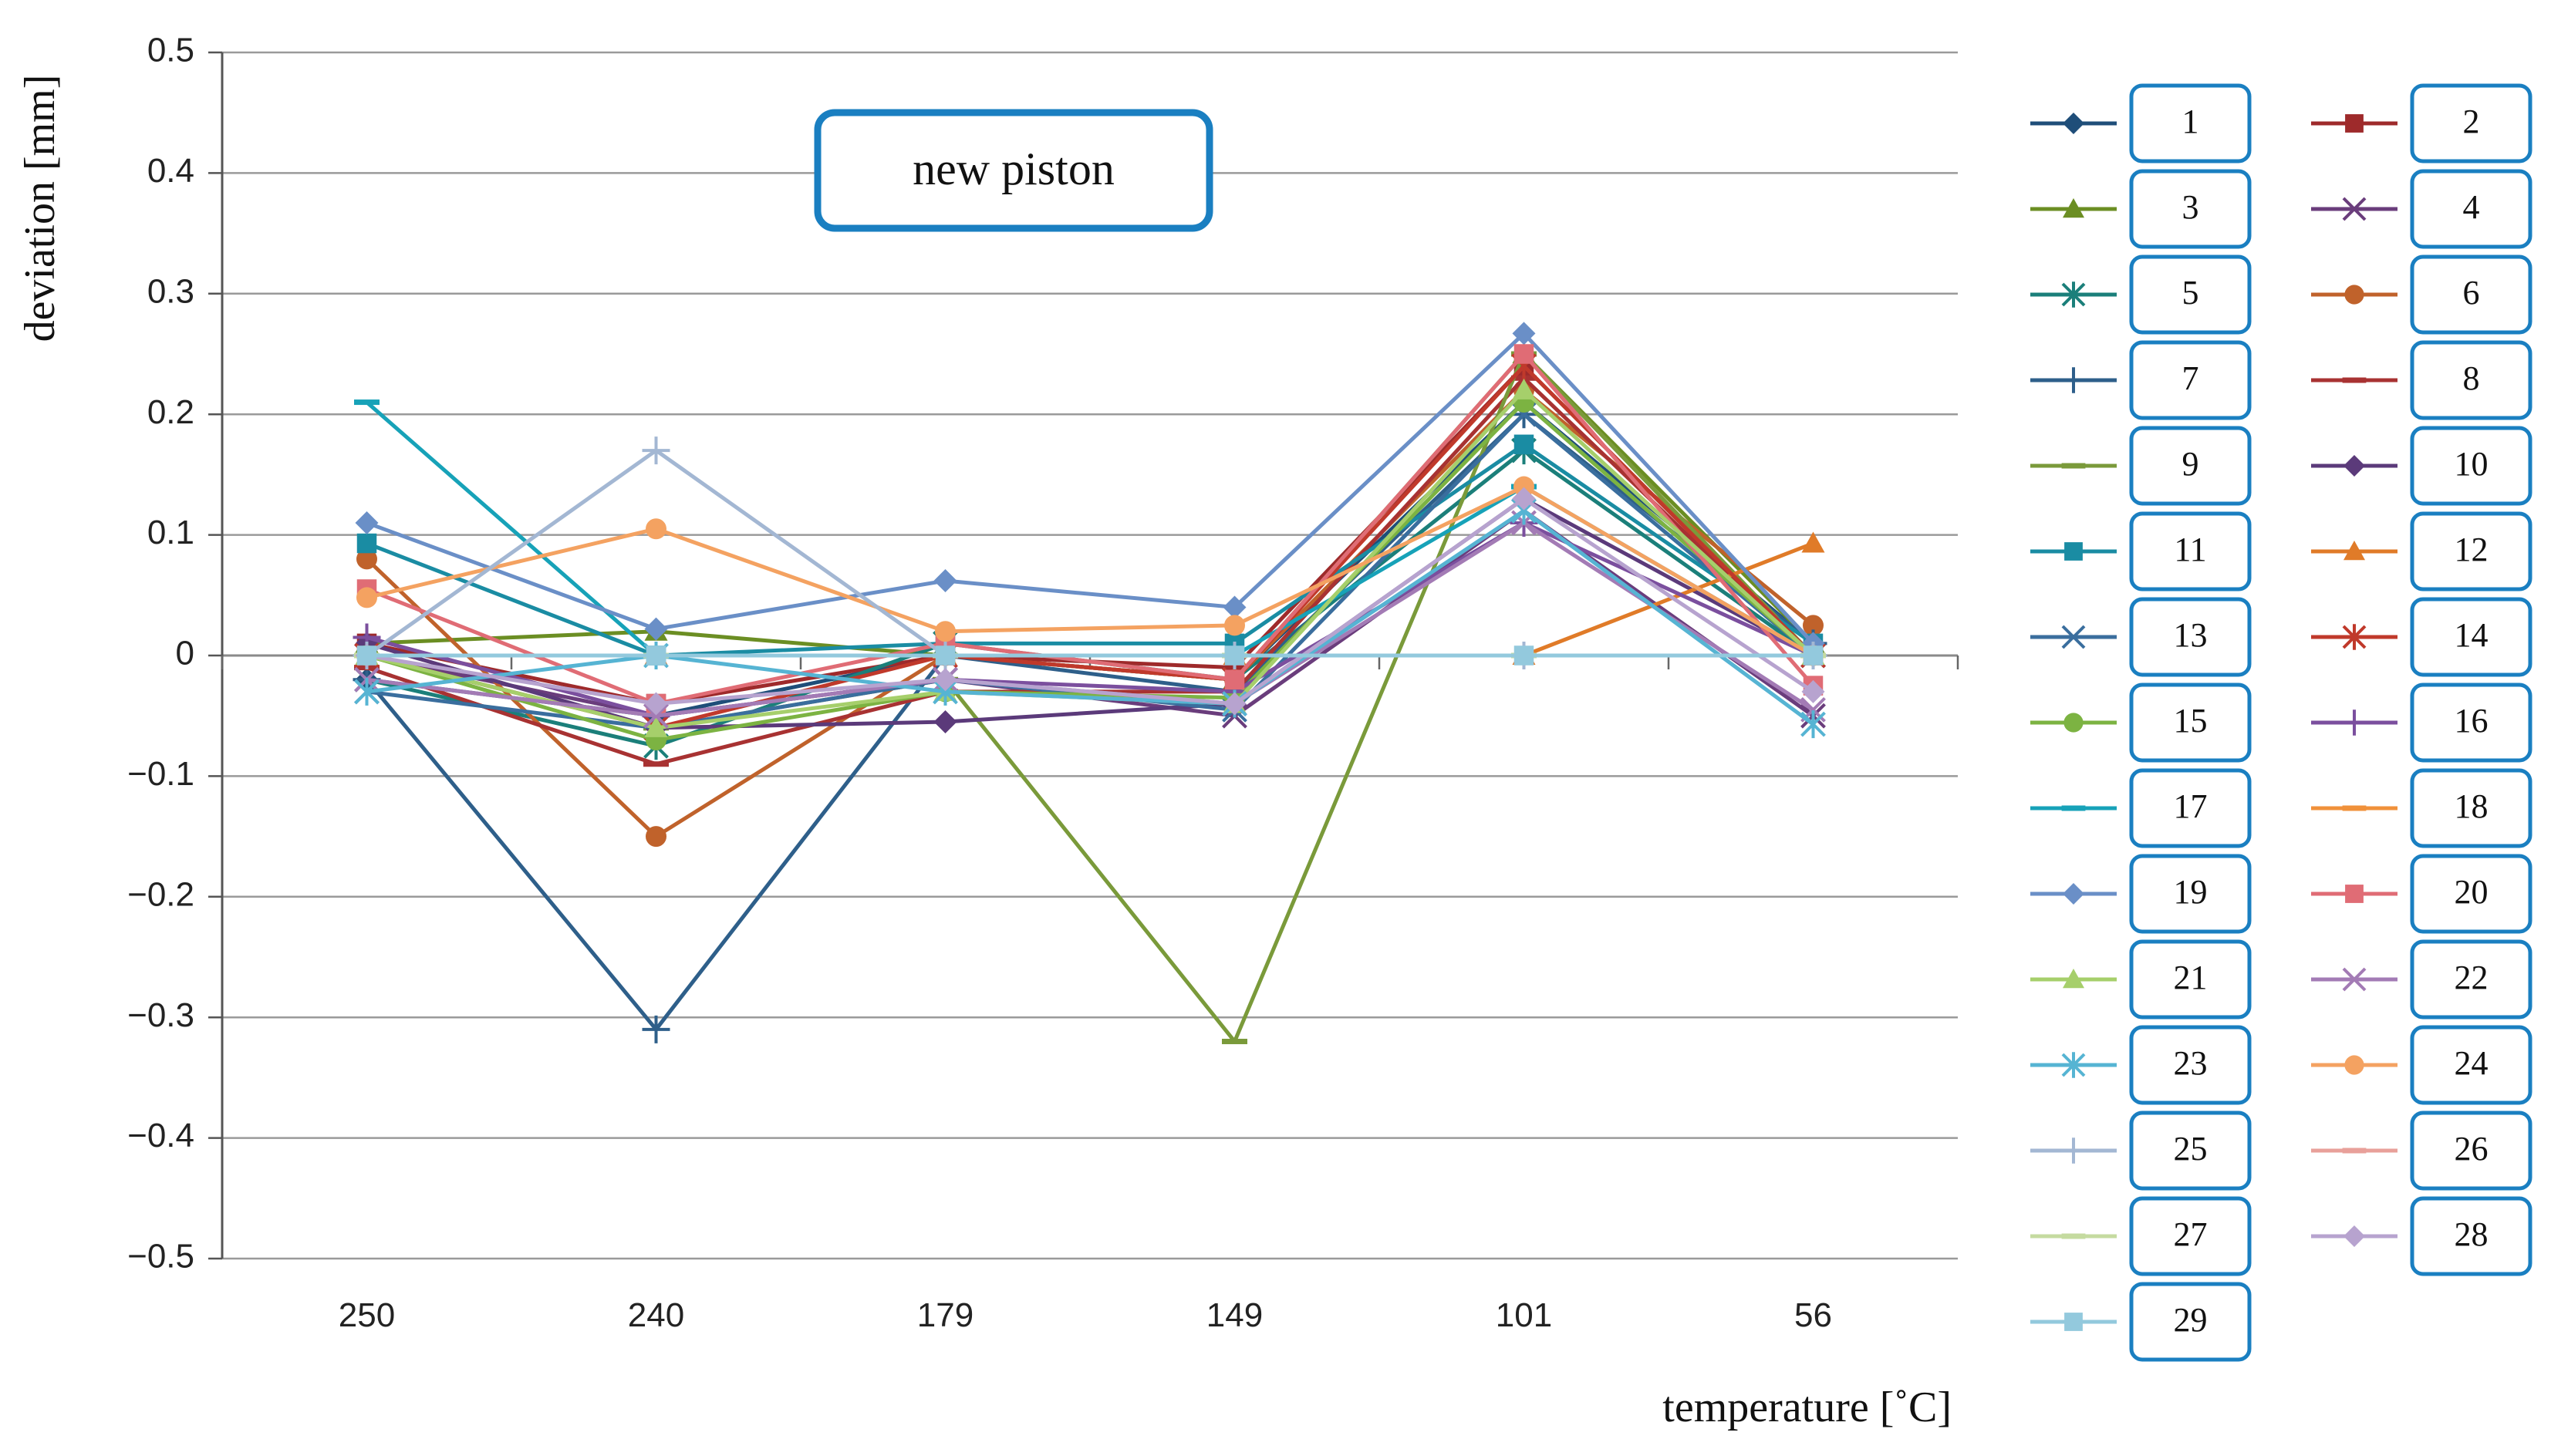 The height and width of the screenshot is (1456, 2551). I want to click on legend-label: 27, so click(2191, 1234).